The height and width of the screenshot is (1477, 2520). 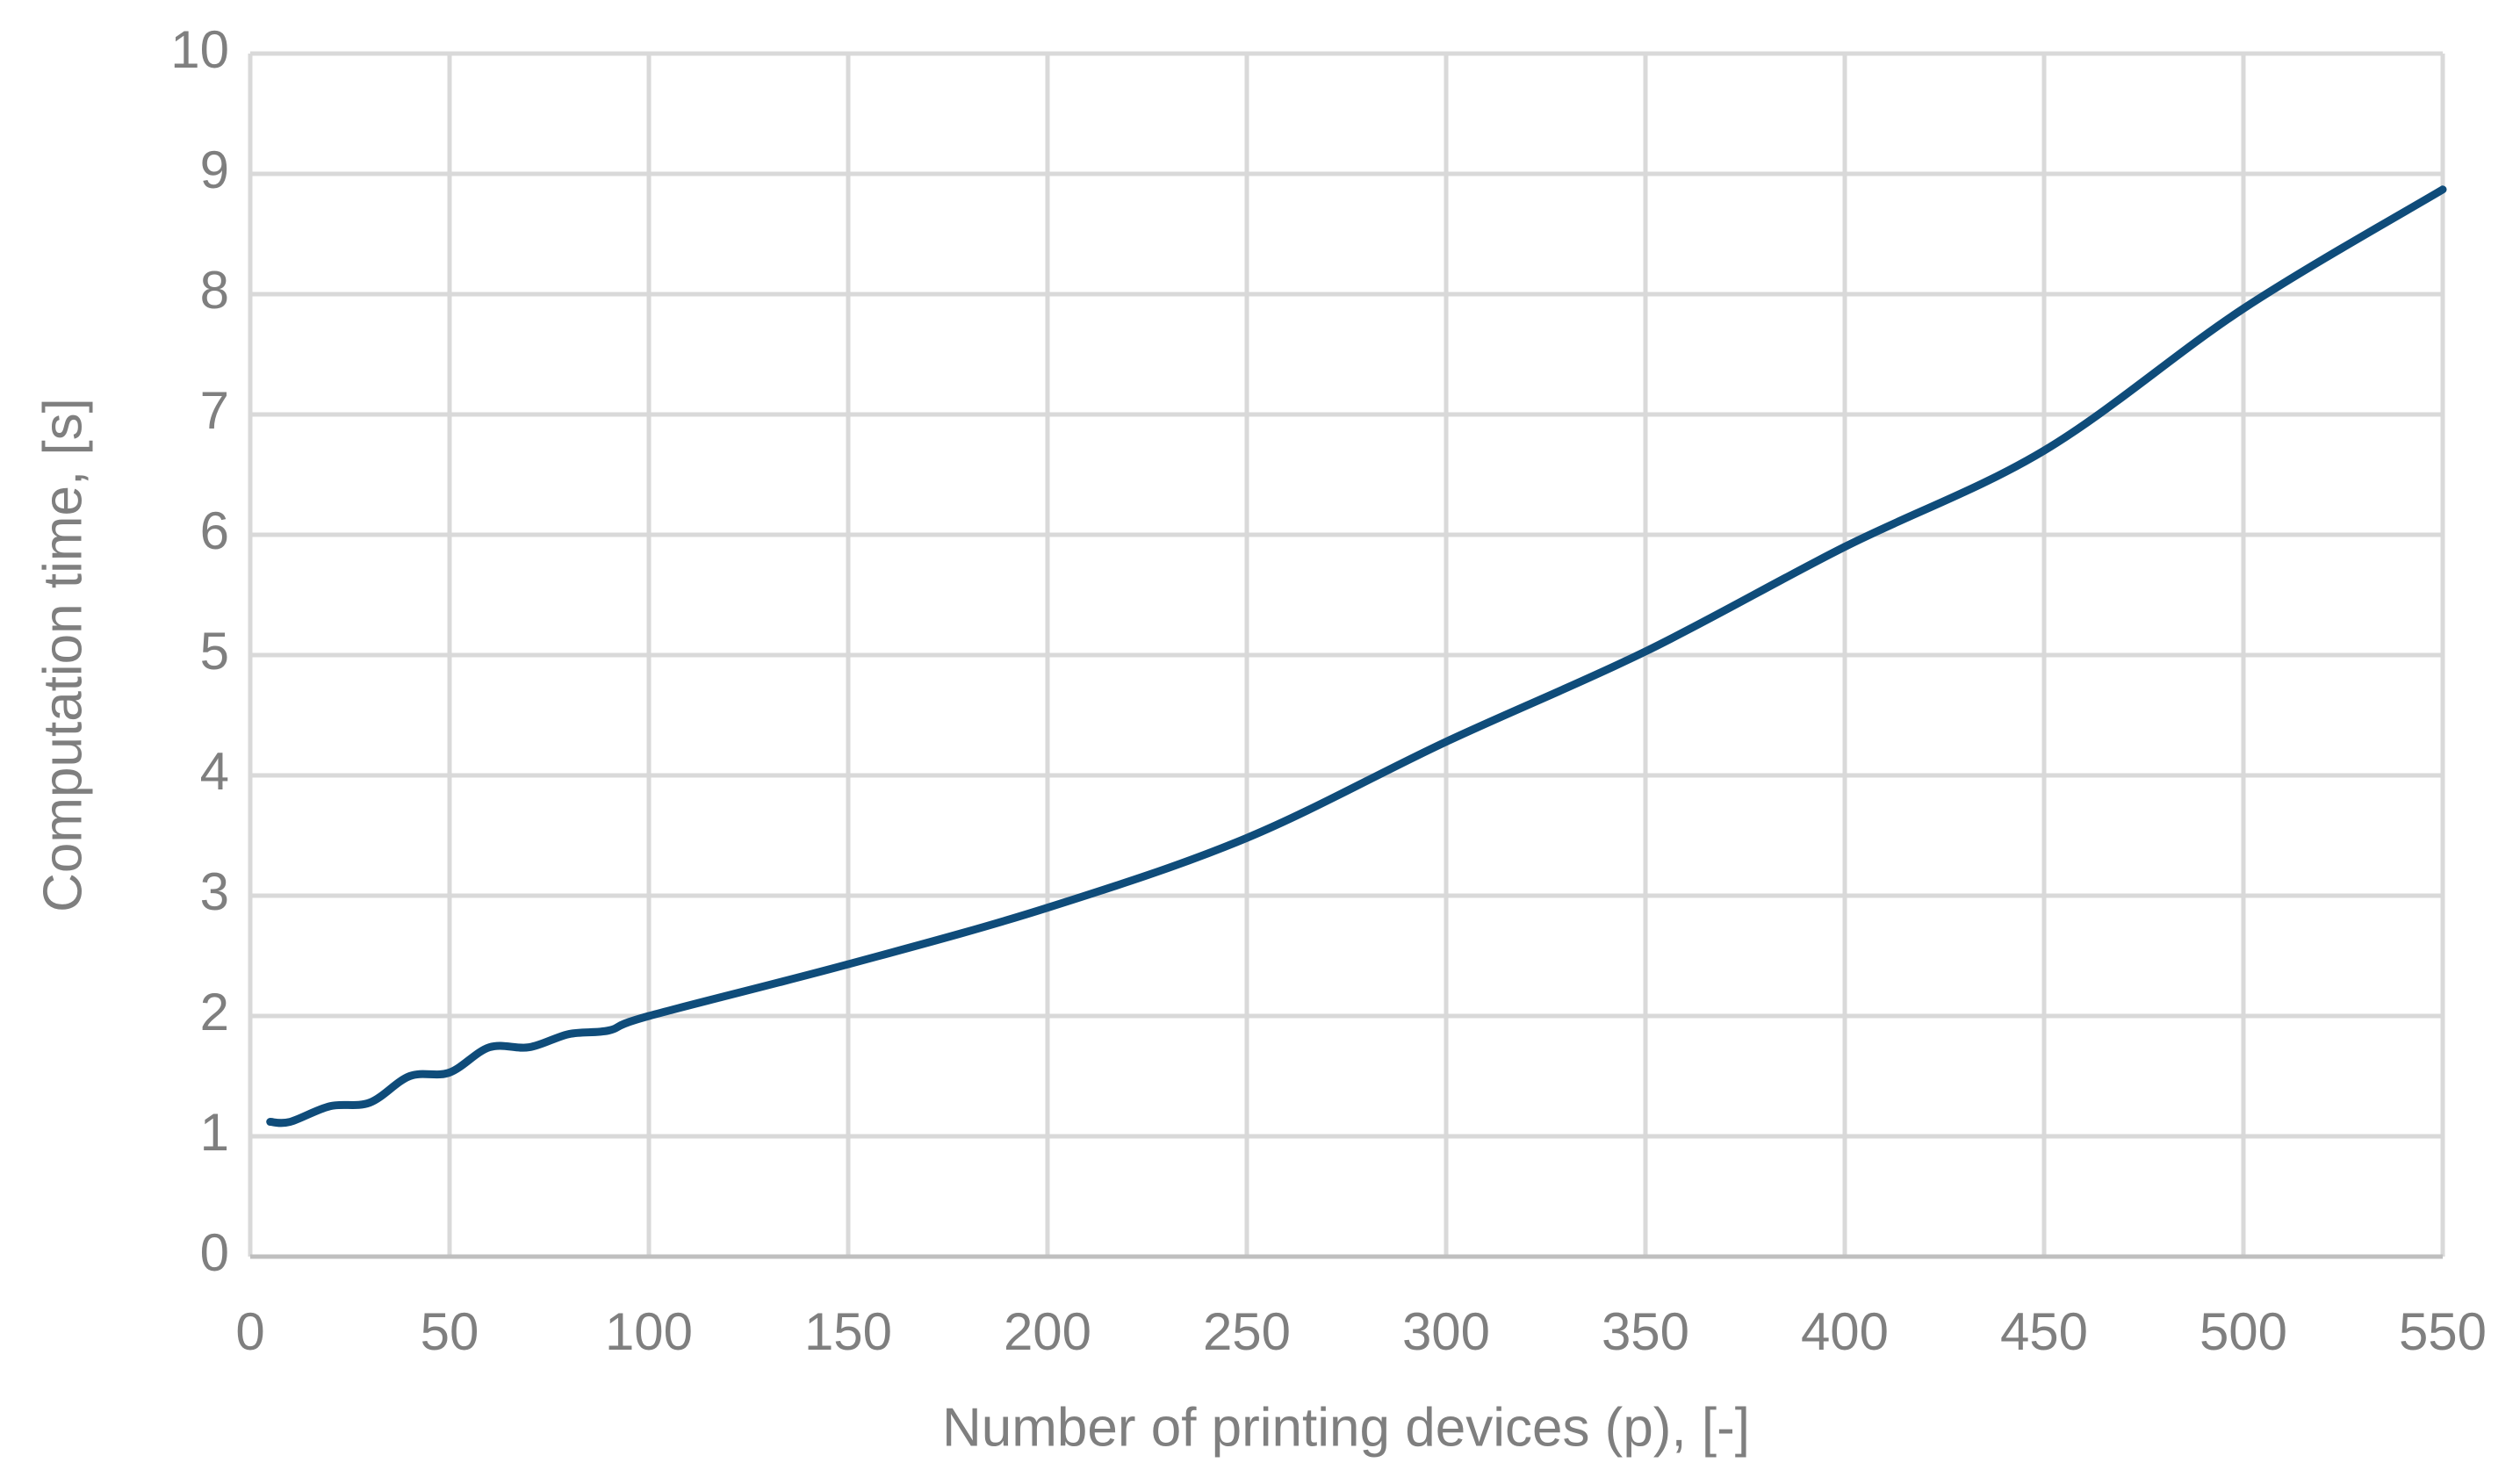 What do you see at coordinates (214, 1012) in the screenshot?
I see `y-tick-label: 2` at bounding box center [214, 1012].